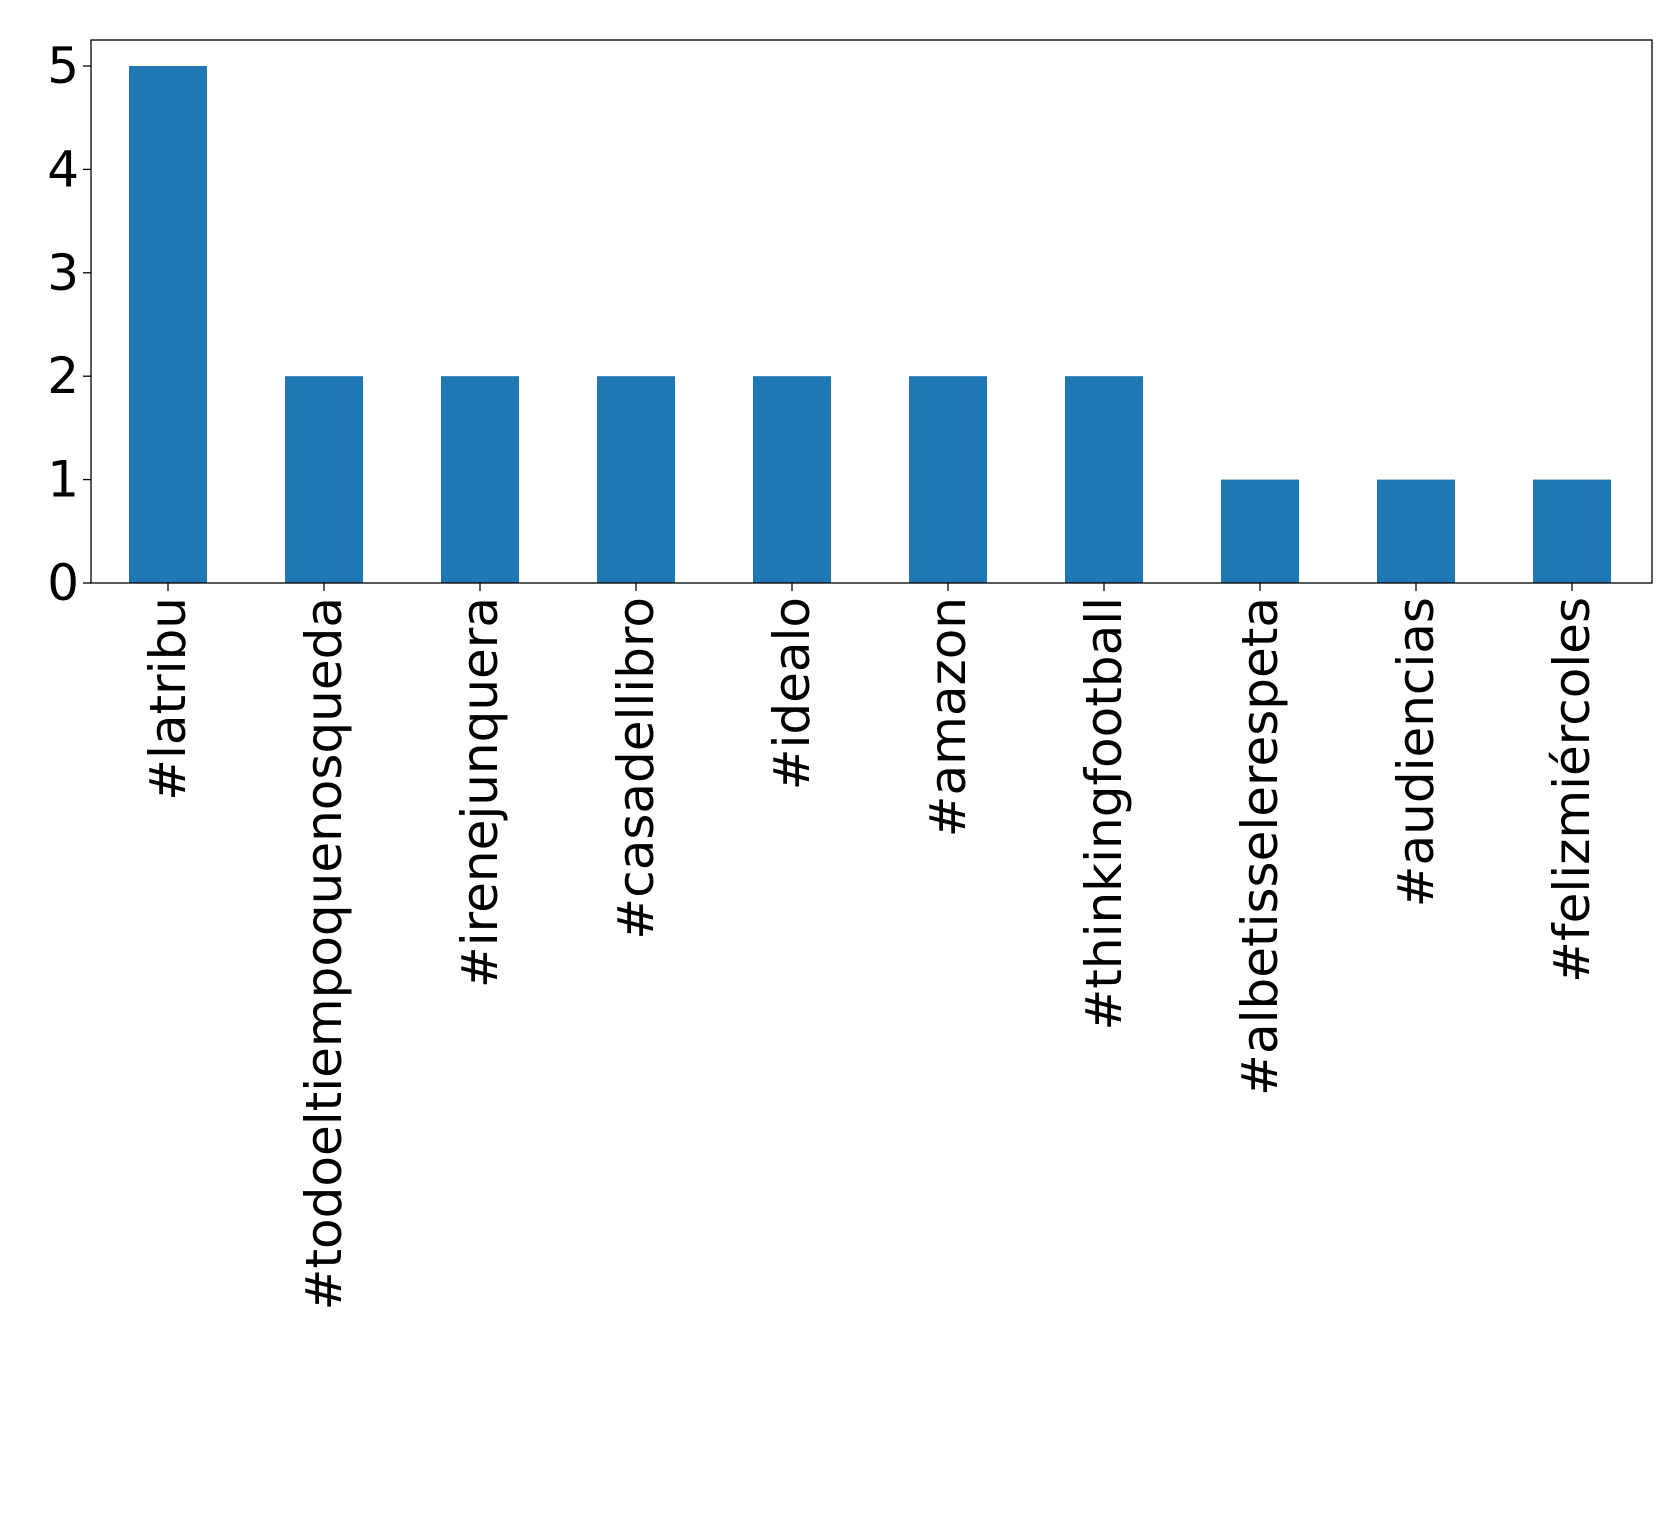 The image size is (1679, 1519). Describe the element at coordinates (792, 693) in the screenshot. I see `x-tick-label-4: #idealo` at that location.